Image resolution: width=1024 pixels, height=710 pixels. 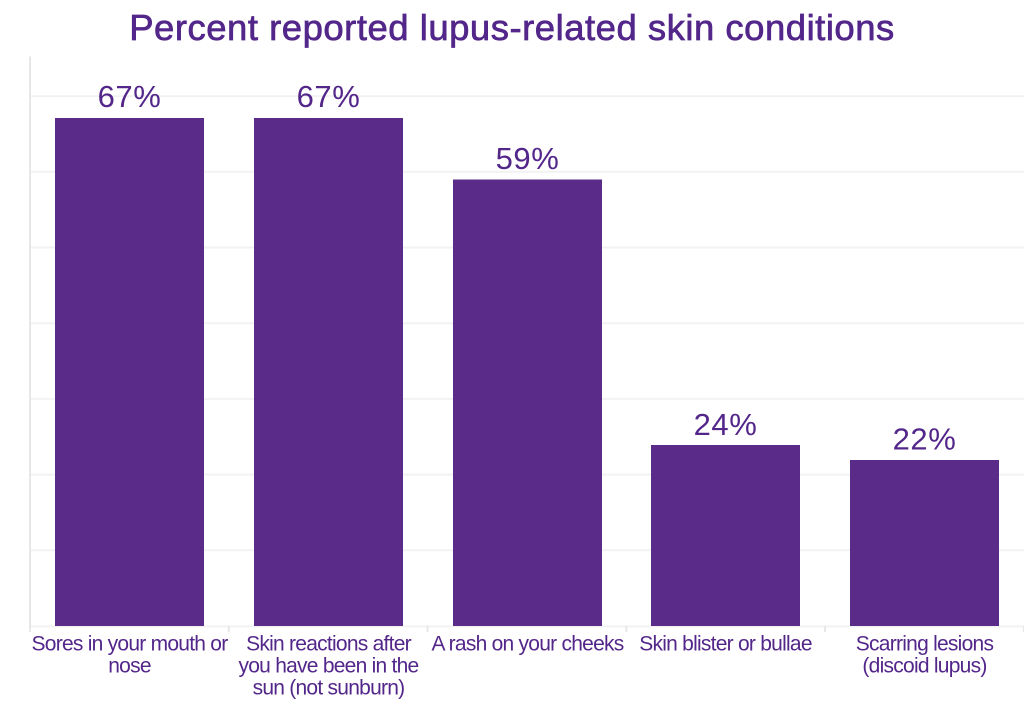 What do you see at coordinates (329, 644) in the screenshot?
I see `svg-text: Skin reactions after` at bounding box center [329, 644].